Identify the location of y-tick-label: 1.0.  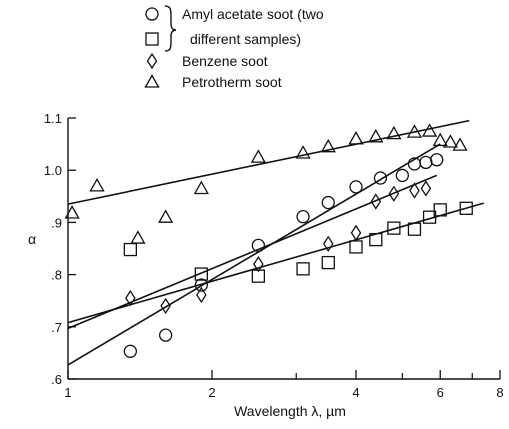
(53, 170).